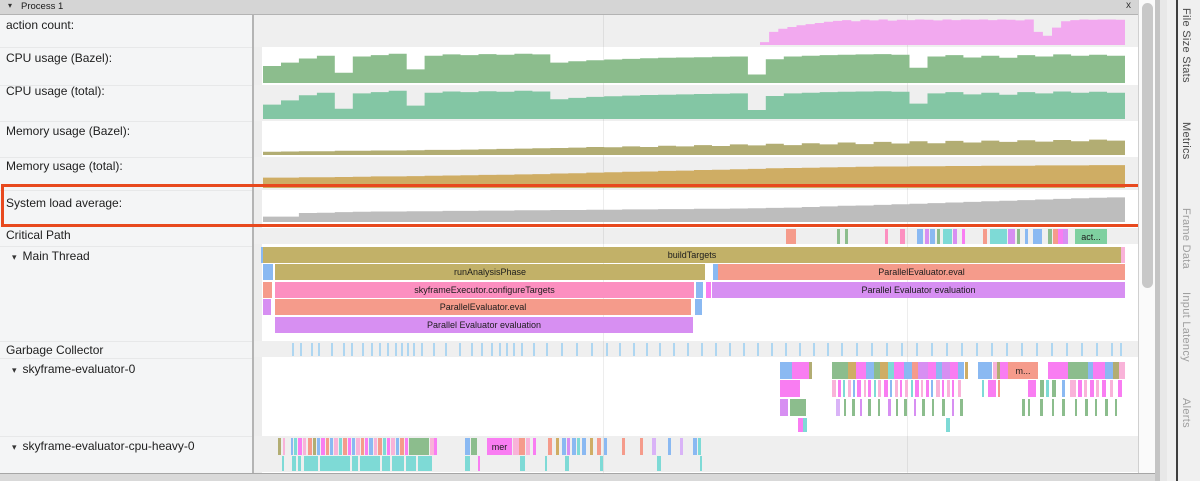 The height and width of the screenshot is (481, 1200). I want to click on horizontal-scrollbar, so click(577, 477).